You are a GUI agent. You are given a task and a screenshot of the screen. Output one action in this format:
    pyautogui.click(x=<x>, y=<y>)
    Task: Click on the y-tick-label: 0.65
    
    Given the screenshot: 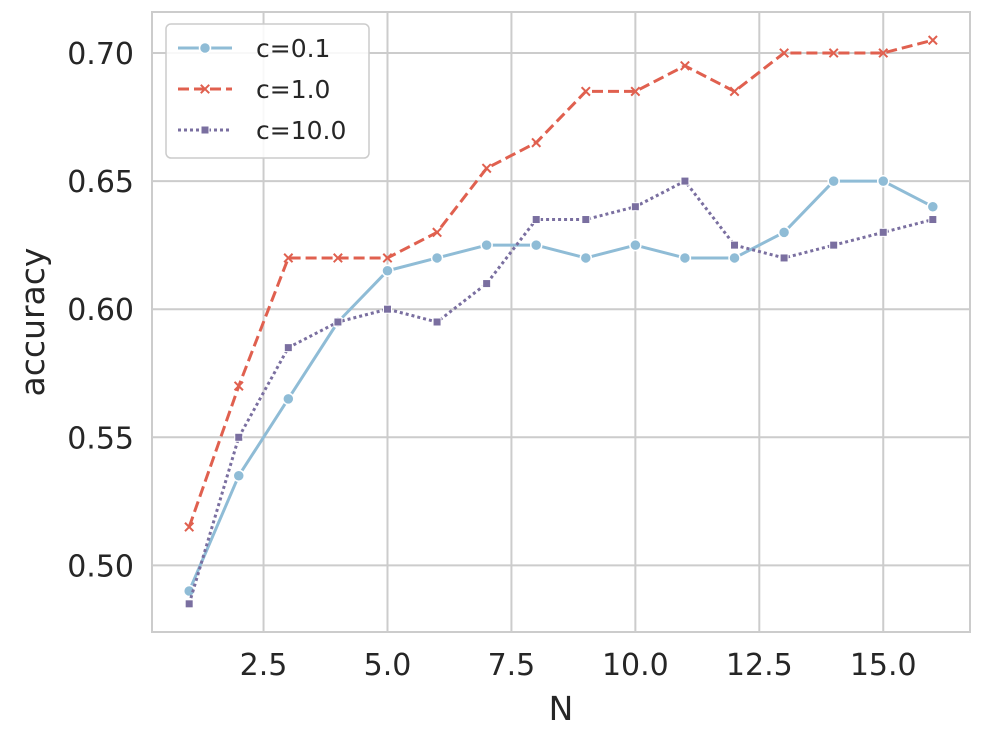 What is the action you would take?
    pyautogui.click(x=100, y=182)
    